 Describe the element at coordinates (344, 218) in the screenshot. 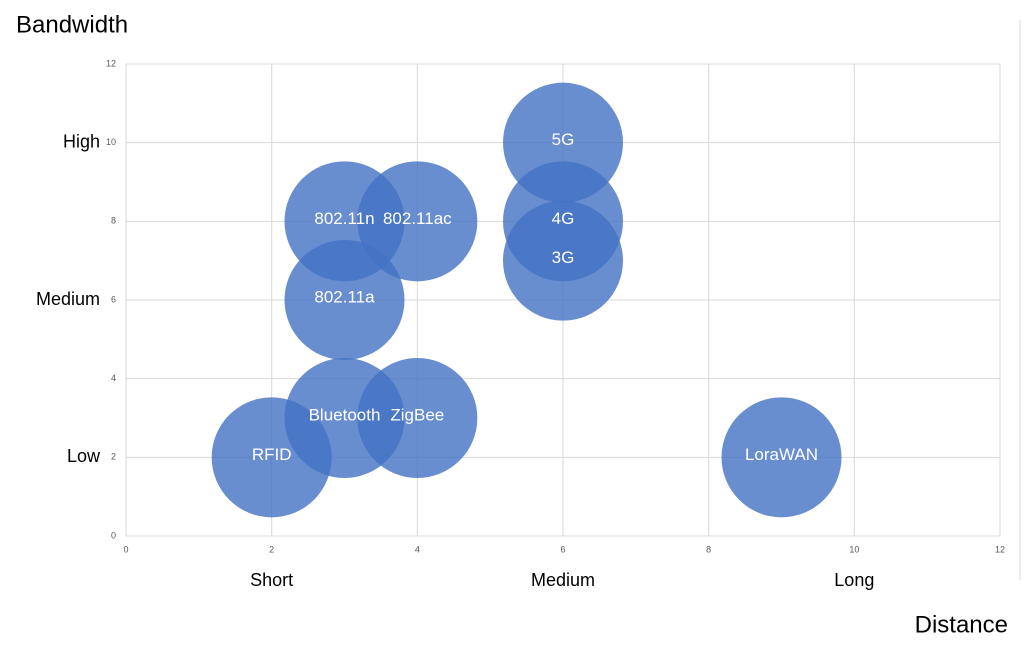

I see `bubble-label: 802.11n` at that location.